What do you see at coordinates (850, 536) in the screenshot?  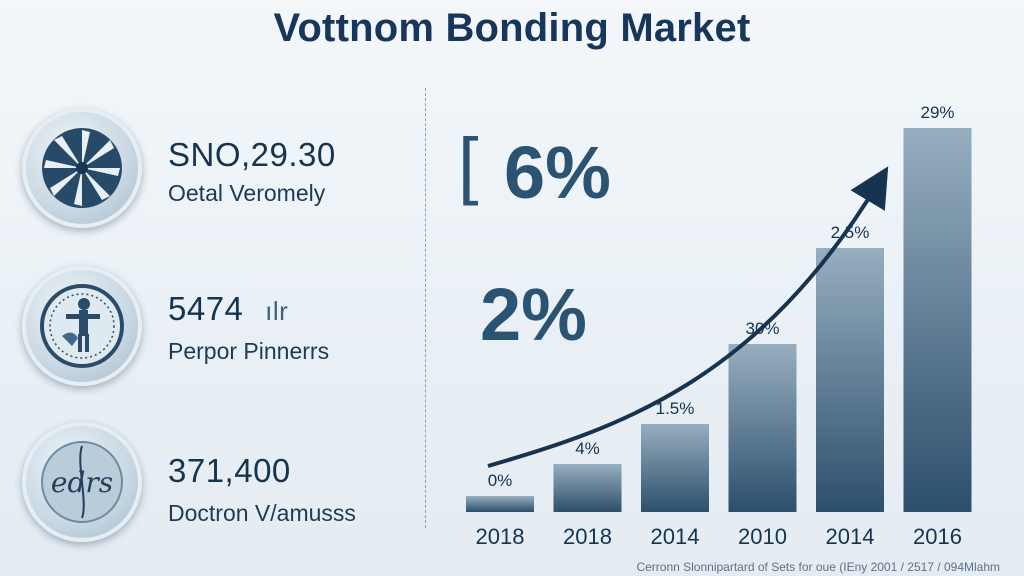 I see `x-tick-label-5: 2014` at bounding box center [850, 536].